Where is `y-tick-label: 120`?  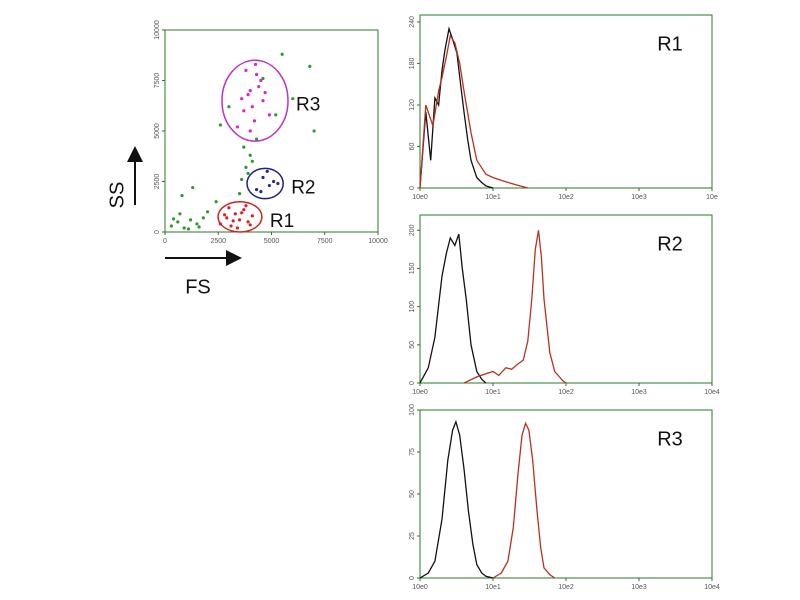 y-tick-label: 120 is located at coordinates (412, 105).